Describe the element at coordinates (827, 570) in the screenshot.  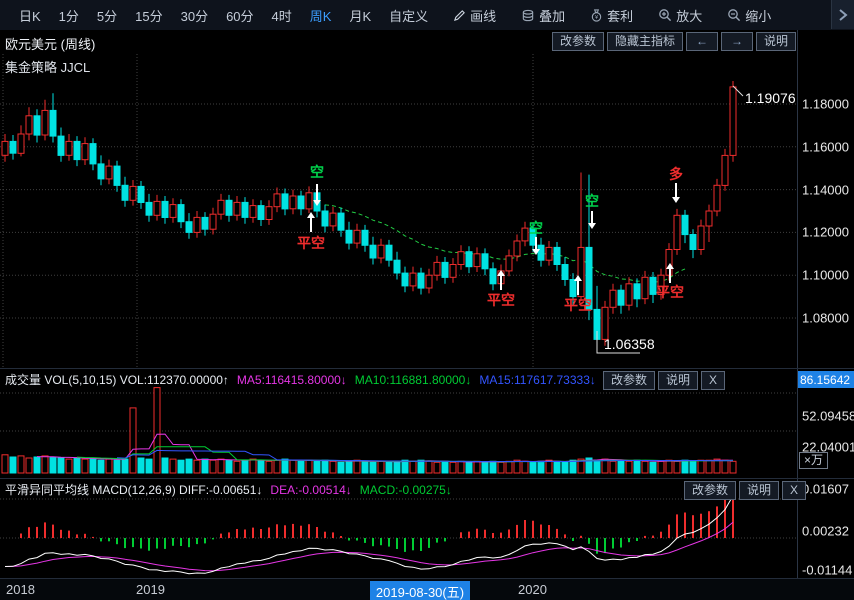
I see `macd-axis-label: -0.01144` at that location.